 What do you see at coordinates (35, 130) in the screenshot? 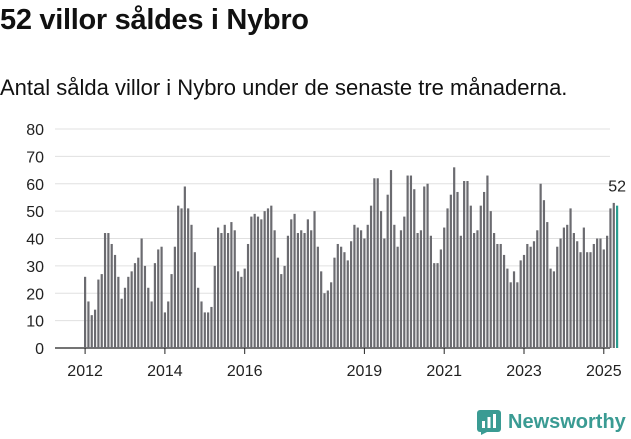
I see `y-tick-label: 80` at bounding box center [35, 130].